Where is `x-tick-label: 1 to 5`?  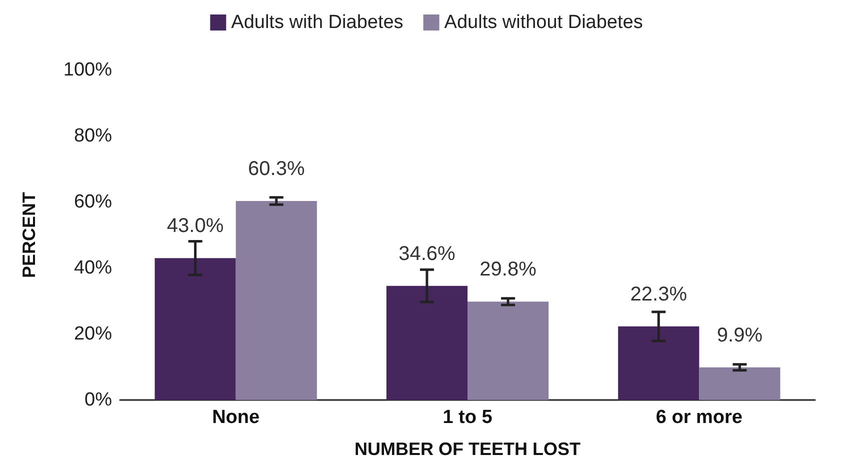
x-tick-label: 1 to 5 is located at coordinates (467, 417).